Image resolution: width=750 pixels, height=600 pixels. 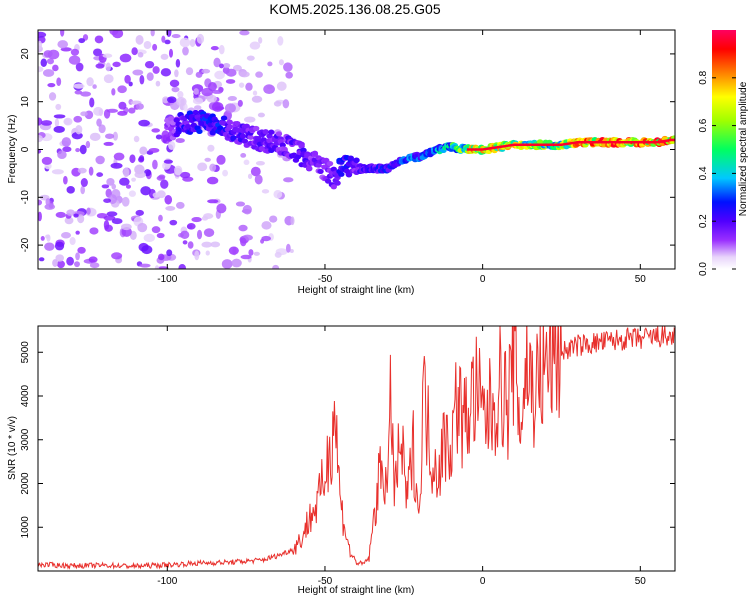 I want to click on bottom-x-axis-label: Height of straight line (km), so click(x=356, y=590).